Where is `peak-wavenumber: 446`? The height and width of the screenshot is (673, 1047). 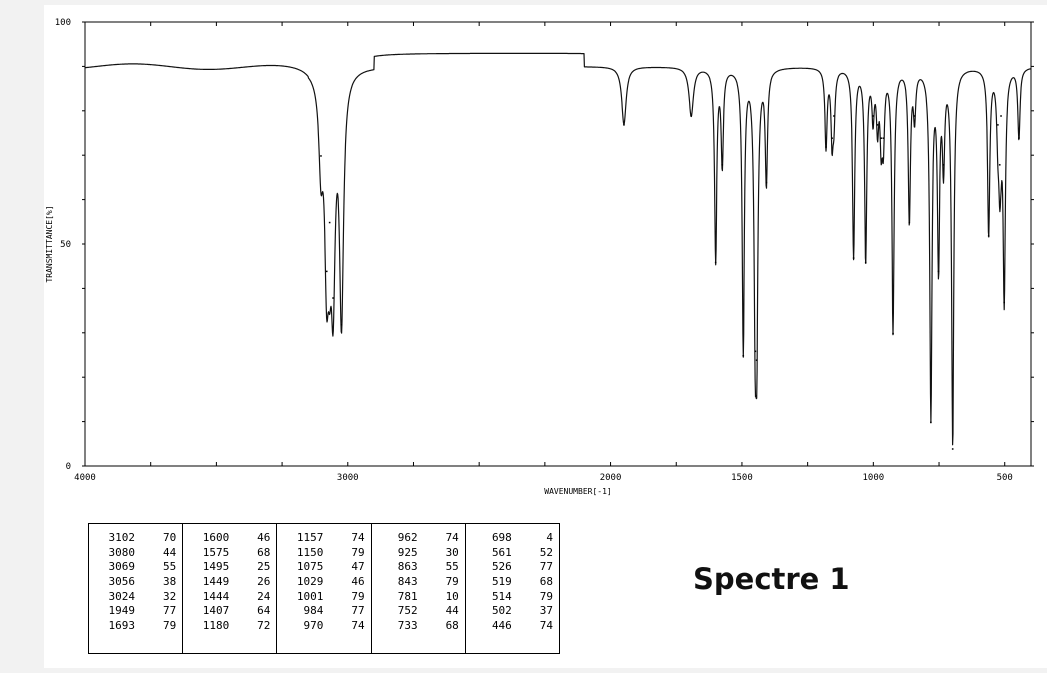 peak-wavenumber: 446 is located at coordinates (501, 626).